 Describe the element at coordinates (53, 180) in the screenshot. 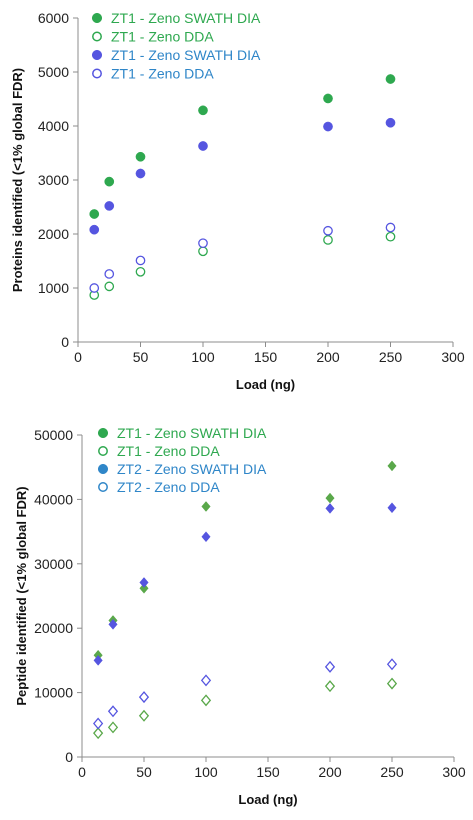

I see `y-tick-label: 3000` at that location.